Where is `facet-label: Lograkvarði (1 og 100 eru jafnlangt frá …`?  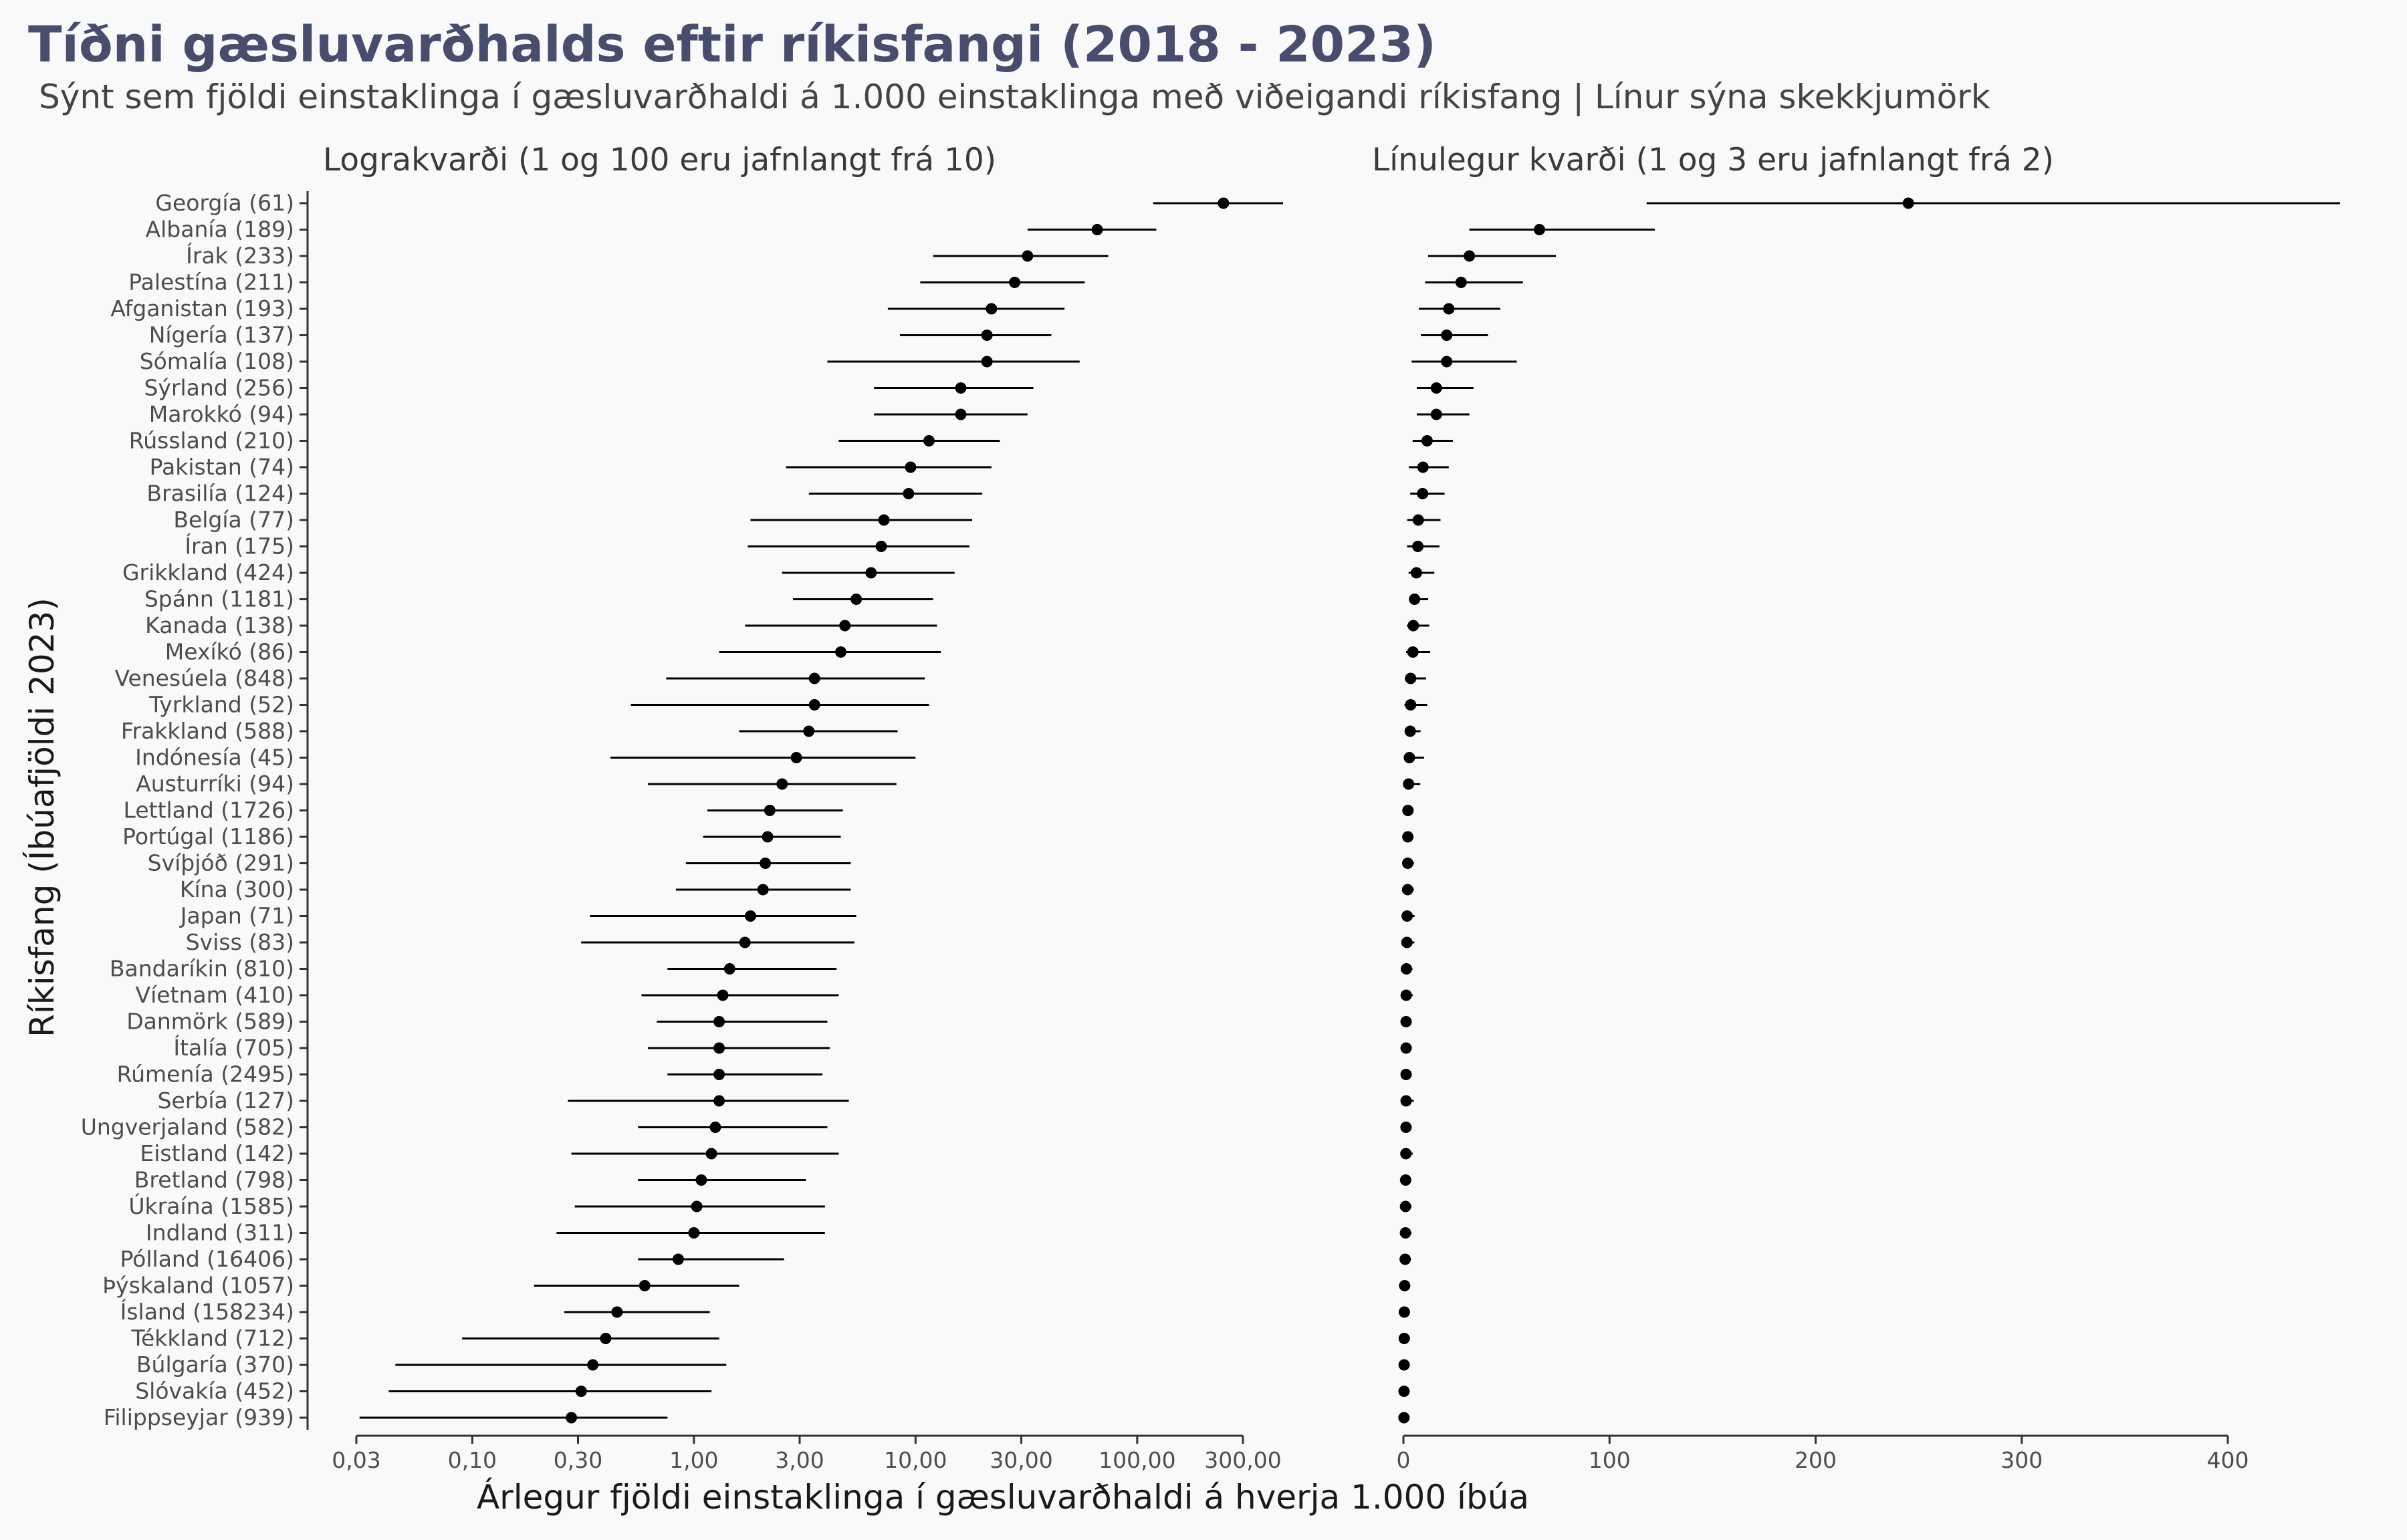
facet-label: Lograkvarði (1 og 100 eru jafnlangt frá … is located at coordinates (660, 160).